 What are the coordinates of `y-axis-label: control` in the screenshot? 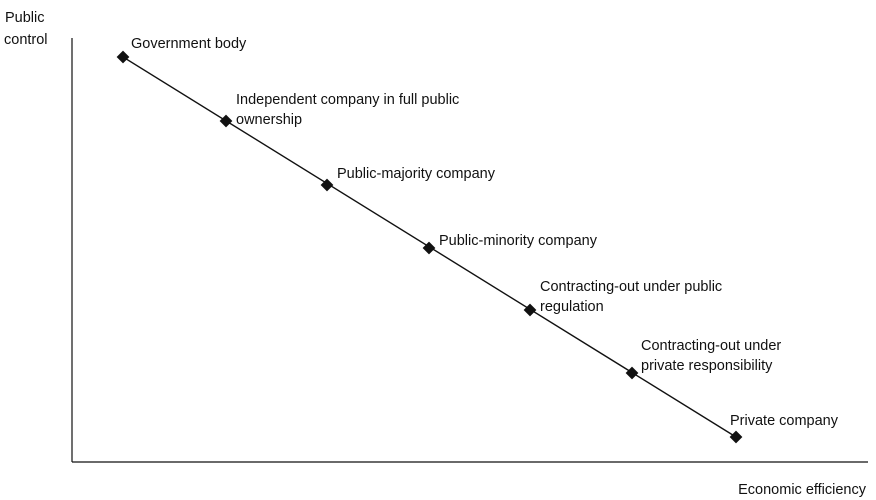 It's located at (26, 40).